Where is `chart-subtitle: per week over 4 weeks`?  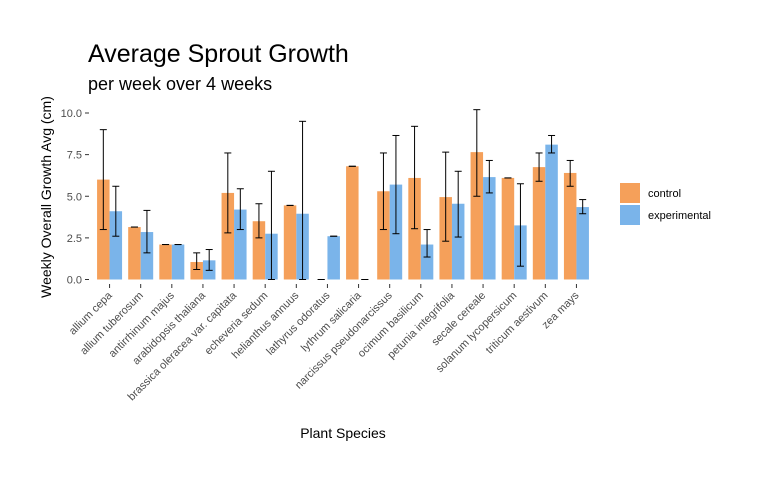
chart-subtitle: per week over 4 weeks is located at coordinates (180, 84).